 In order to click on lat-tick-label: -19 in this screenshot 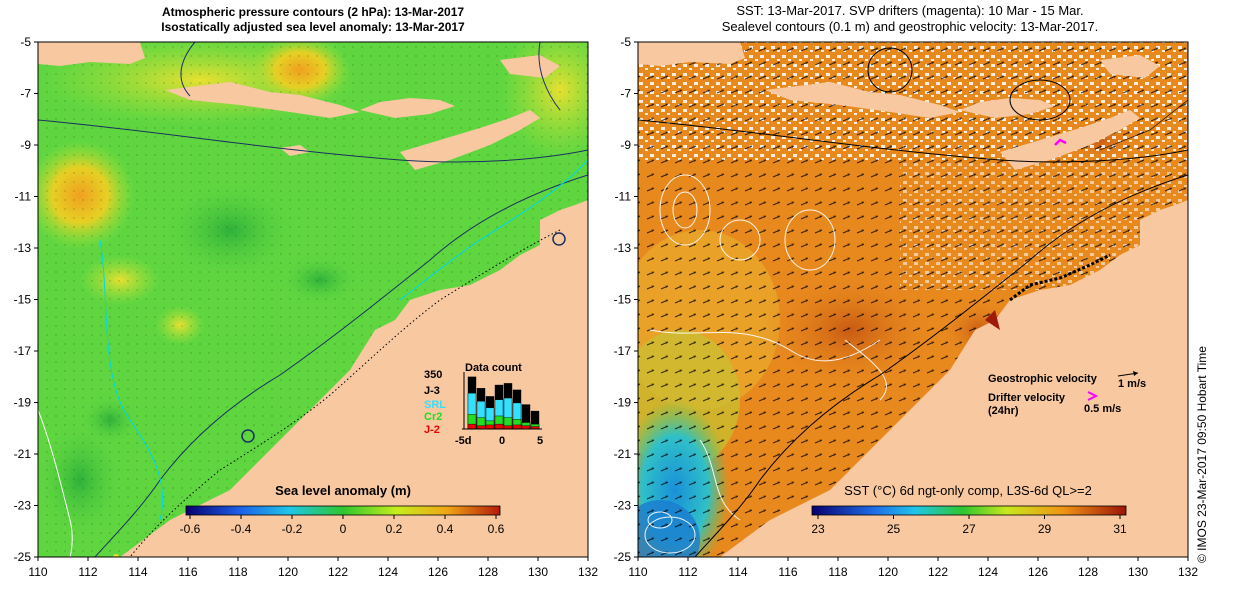, I will do `click(23, 403)`.